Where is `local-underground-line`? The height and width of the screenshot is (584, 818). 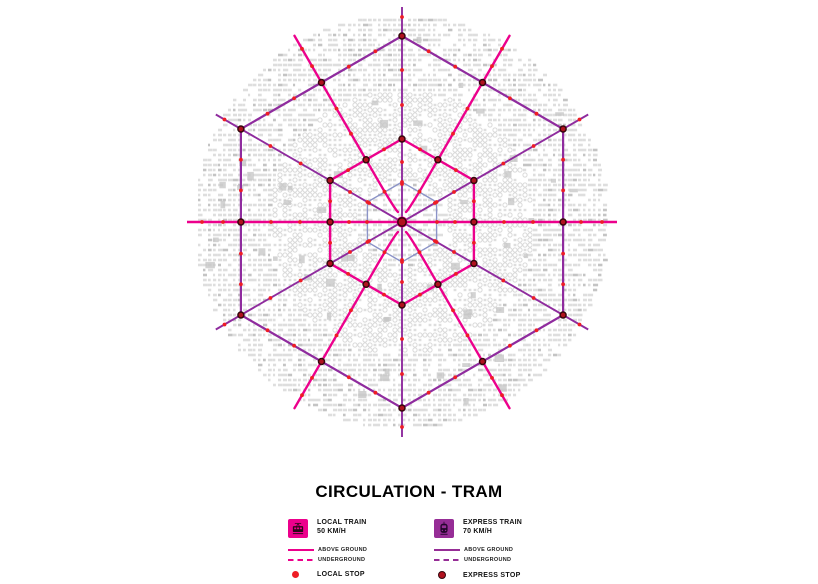
local-underground-line is located at coordinates (301, 560).